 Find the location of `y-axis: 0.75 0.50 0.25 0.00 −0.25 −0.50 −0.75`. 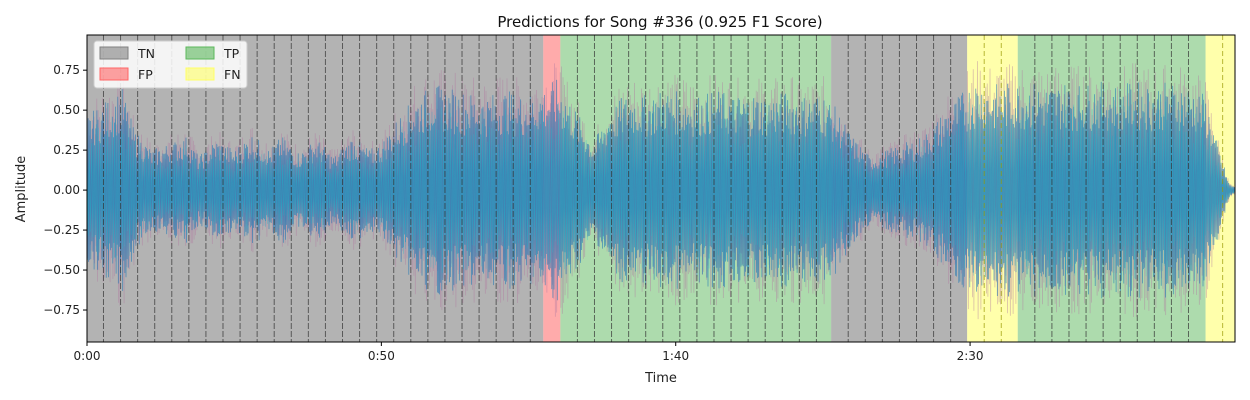

y-axis: 0.75 0.50 0.25 0.00 −0.25 −0.50 −0.75 is located at coordinates (65, 190).